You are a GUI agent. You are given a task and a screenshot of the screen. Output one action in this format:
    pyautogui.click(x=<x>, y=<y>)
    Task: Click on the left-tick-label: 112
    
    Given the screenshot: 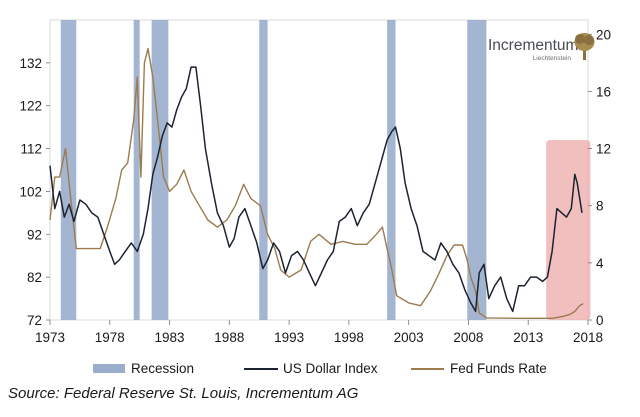 What is the action you would take?
    pyautogui.click(x=31, y=149)
    